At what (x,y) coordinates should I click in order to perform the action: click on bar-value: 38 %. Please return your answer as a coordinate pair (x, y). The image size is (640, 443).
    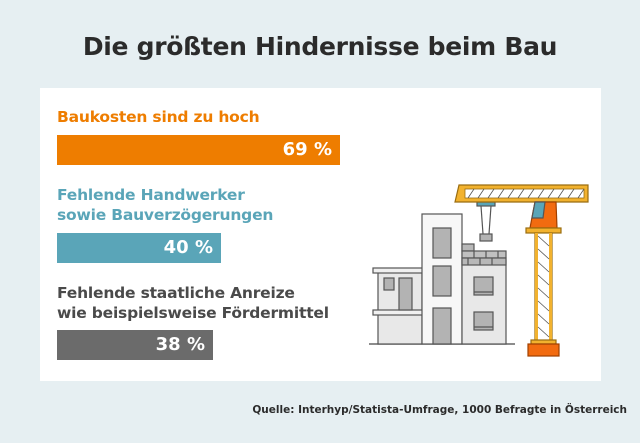
    Looking at the image, I should click on (180, 344).